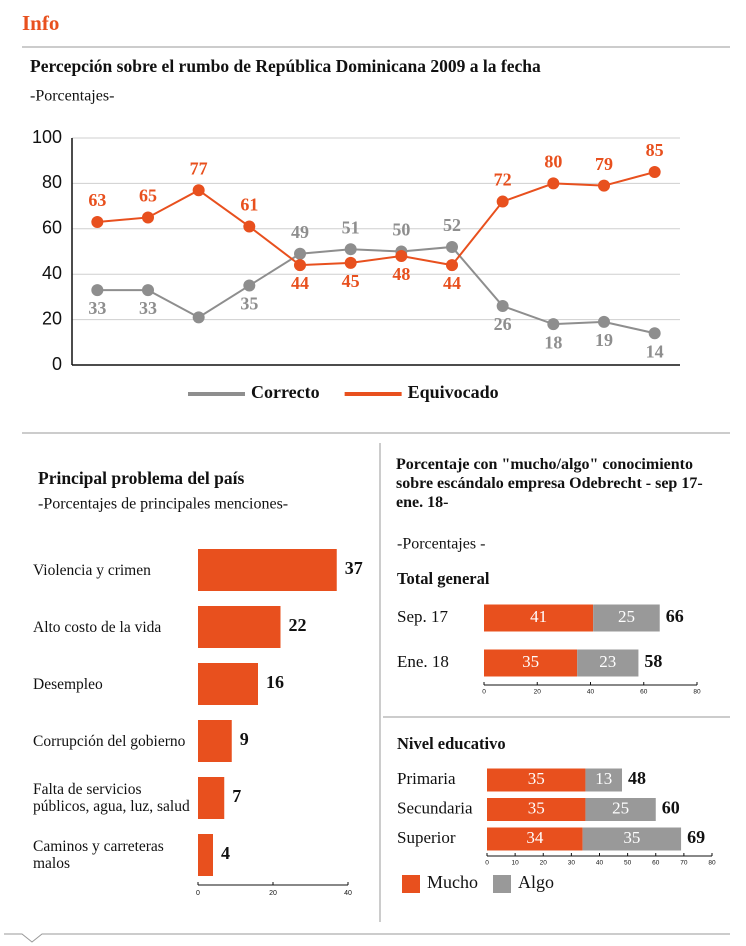 This screenshot has width=746, height=946. I want to click on section-title: Nivel educativo, so click(451, 743).